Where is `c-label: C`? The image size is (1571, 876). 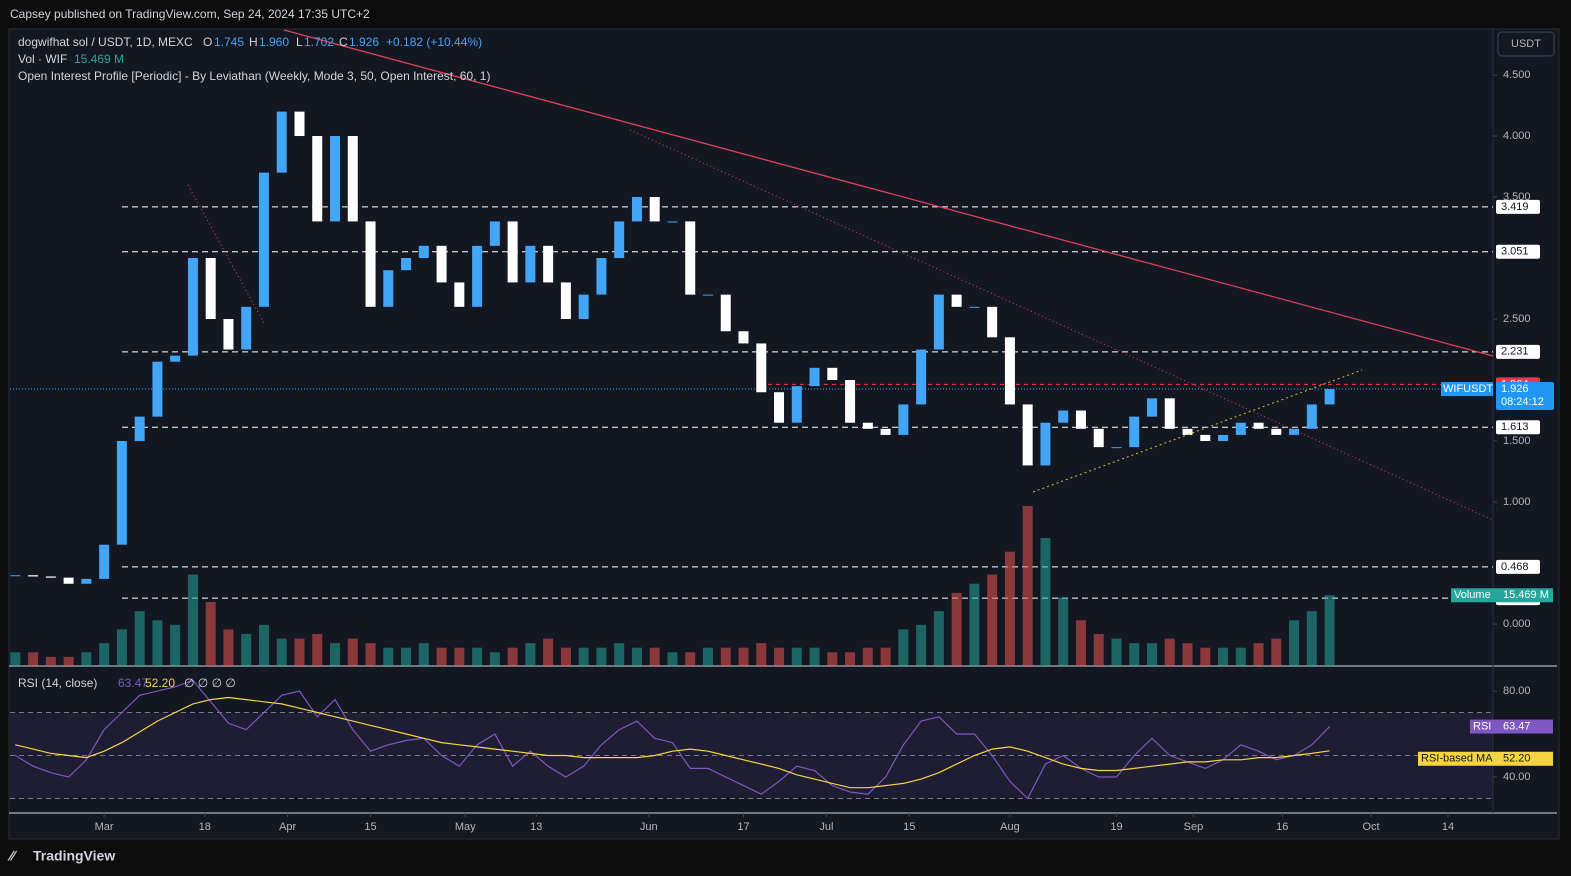 c-label: C is located at coordinates (343, 42).